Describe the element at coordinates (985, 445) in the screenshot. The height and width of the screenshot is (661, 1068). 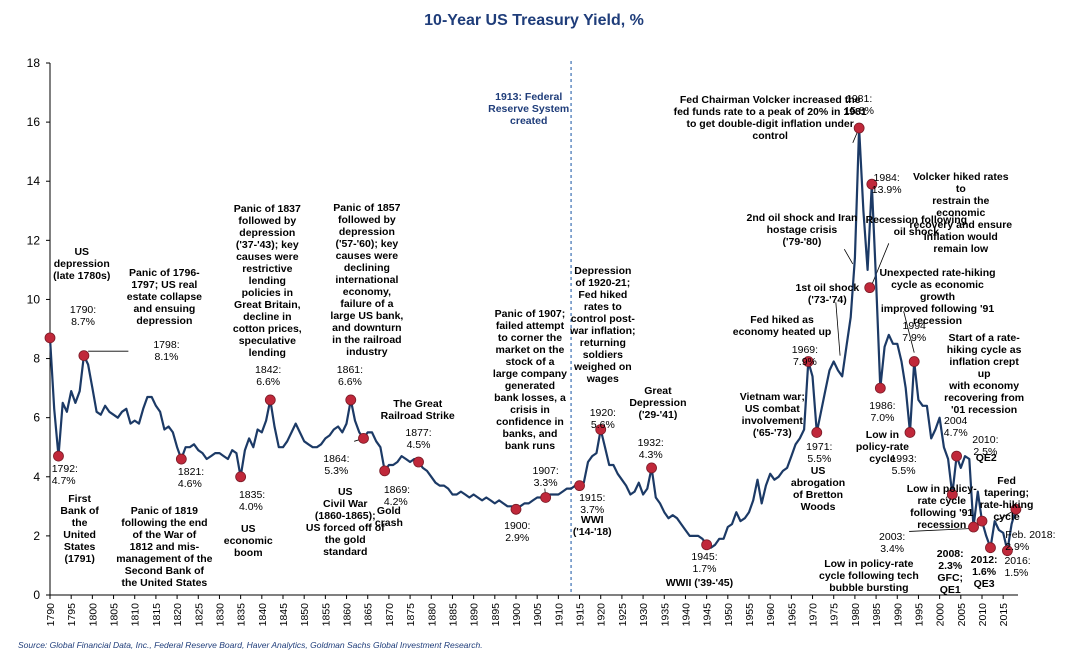
I see `annotation-label: 2010: 2.5%` at that location.